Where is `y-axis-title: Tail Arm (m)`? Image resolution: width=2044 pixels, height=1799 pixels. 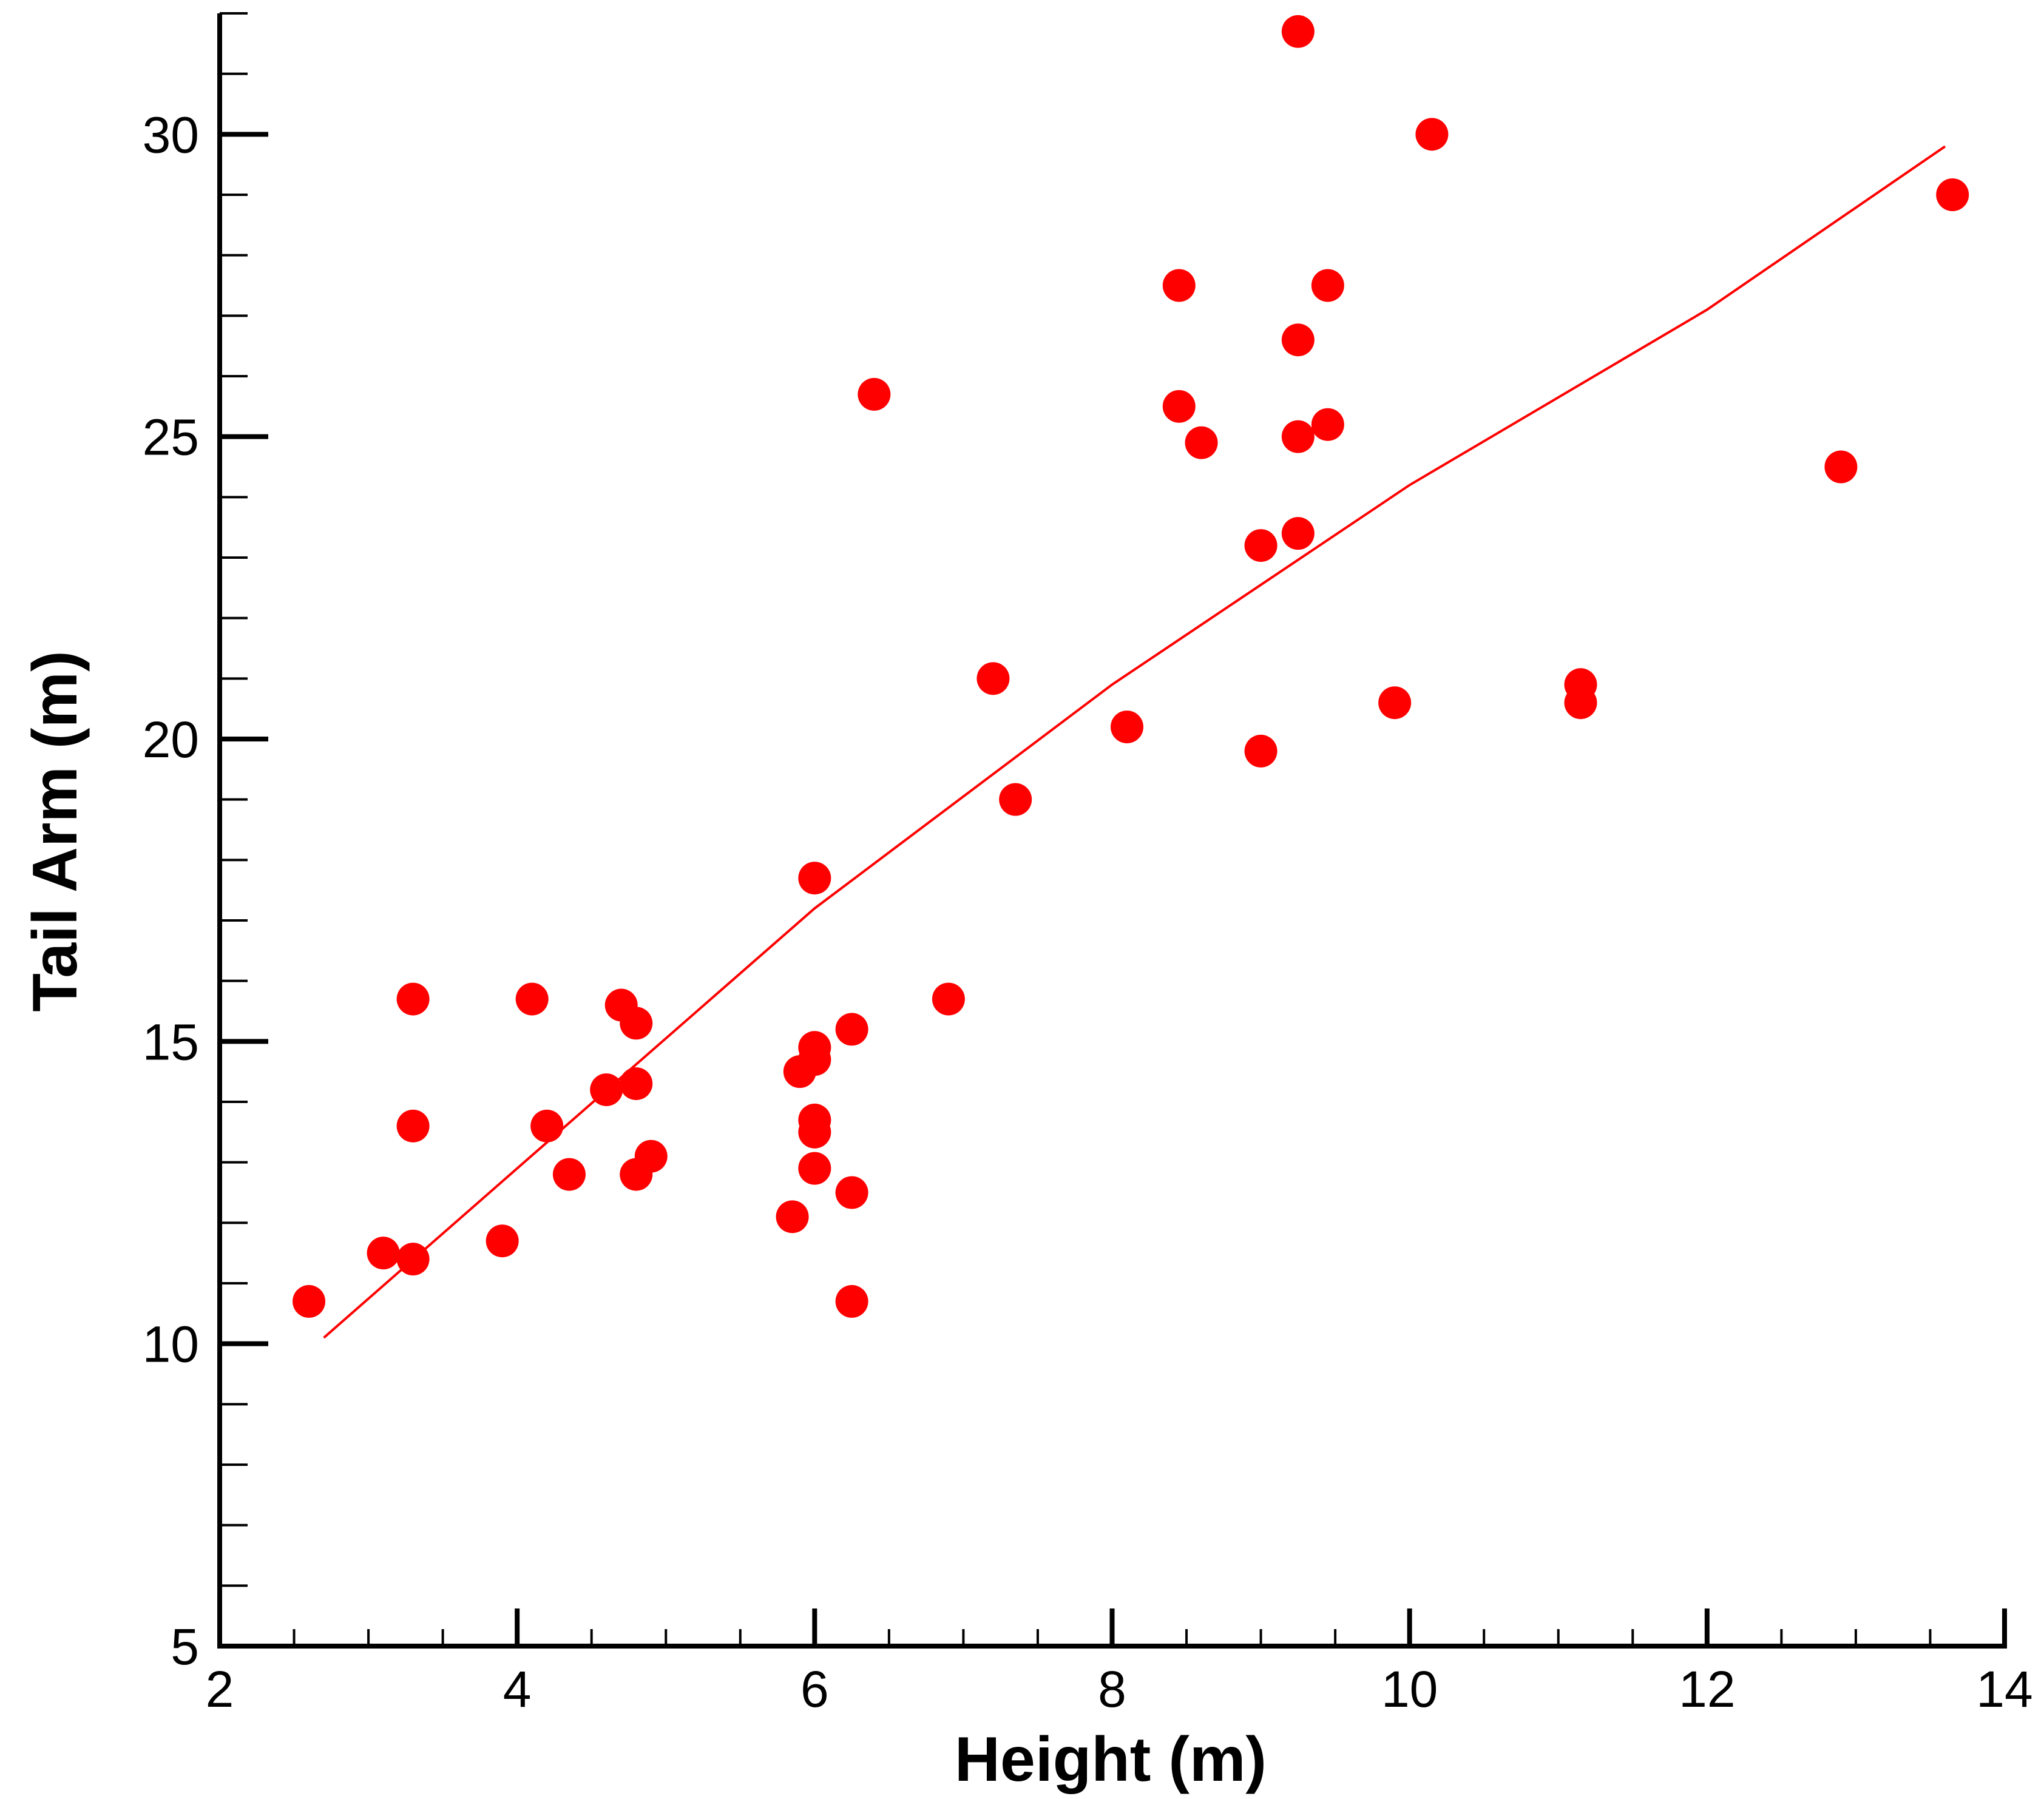
y-axis-title: Tail Arm (m) is located at coordinates (55, 830).